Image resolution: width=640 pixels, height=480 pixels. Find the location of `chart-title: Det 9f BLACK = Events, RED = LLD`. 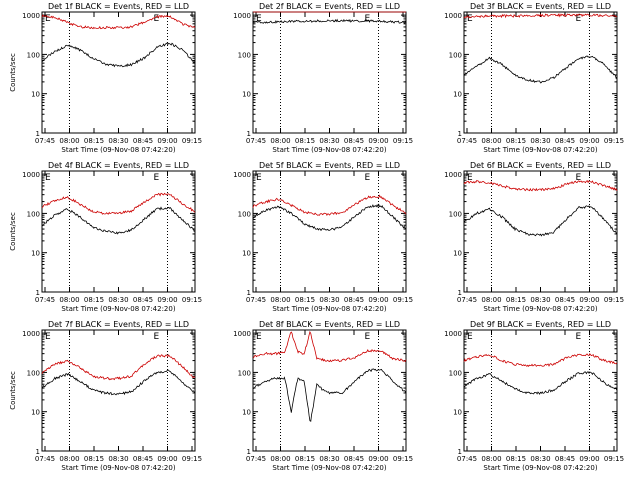

chart-title: Det 9f BLACK = Events, RED = LLD is located at coordinates (540, 324).